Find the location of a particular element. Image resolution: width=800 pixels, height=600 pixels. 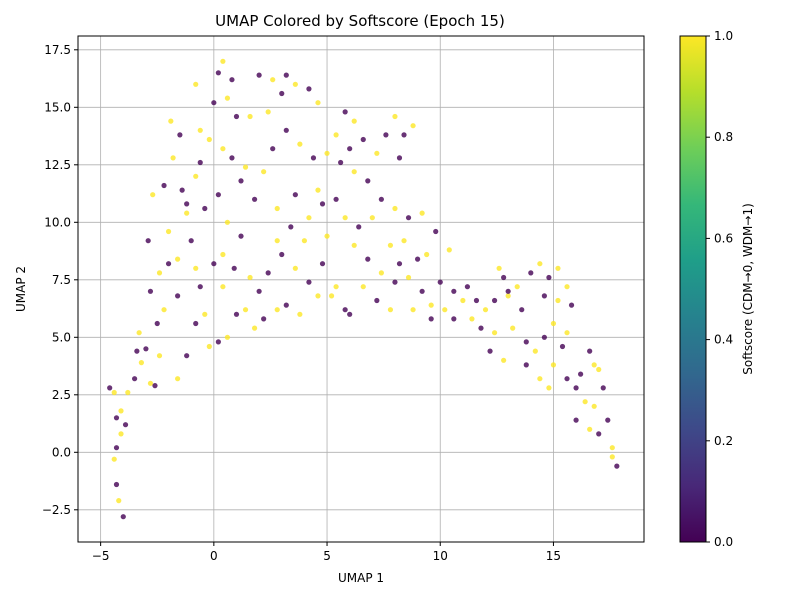

y-tick-label: 0.0 is located at coordinates (61, 452).